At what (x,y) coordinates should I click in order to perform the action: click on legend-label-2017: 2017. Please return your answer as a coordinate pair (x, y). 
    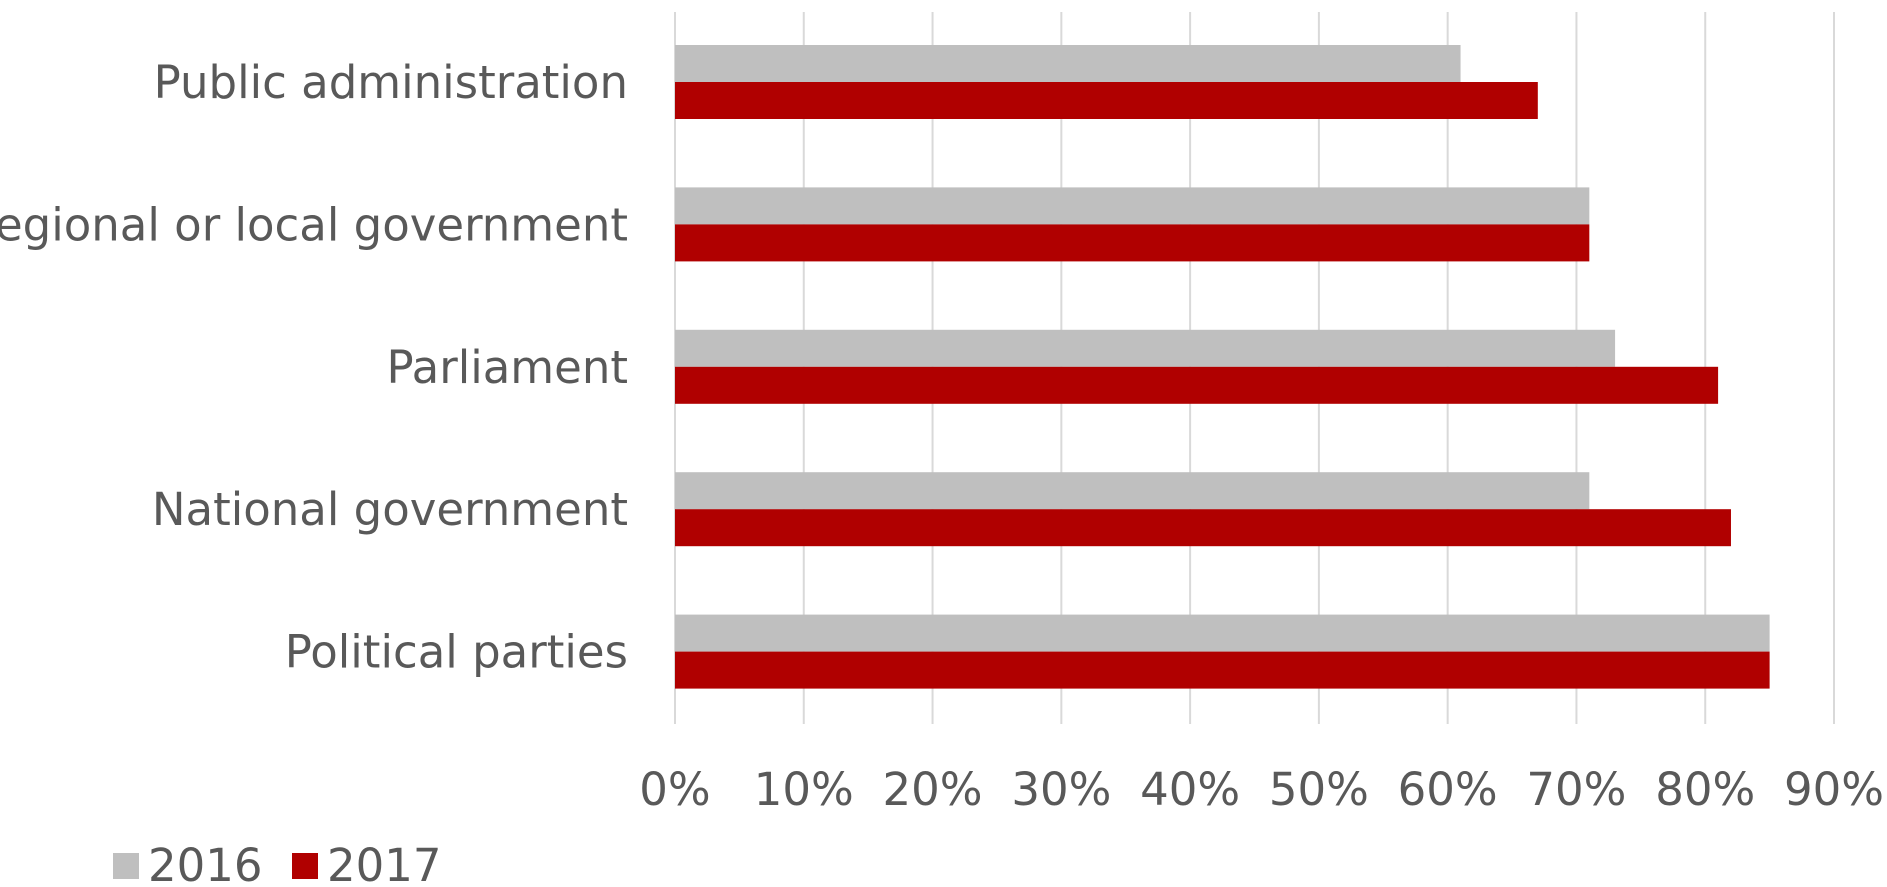
    Looking at the image, I should click on (384, 863).